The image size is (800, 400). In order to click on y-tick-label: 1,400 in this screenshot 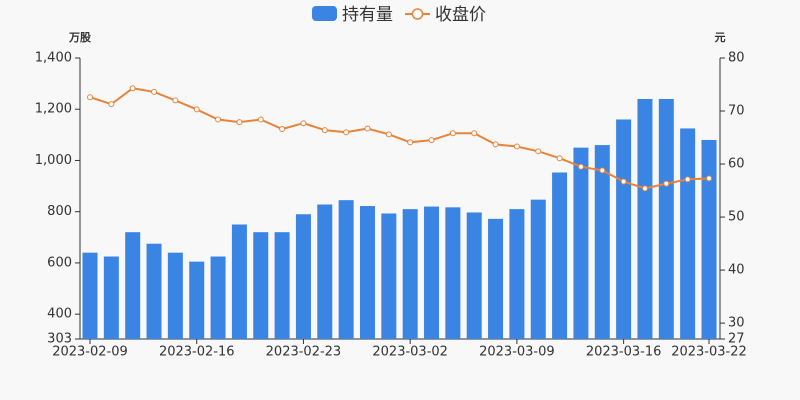, I will do `click(53, 58)`.